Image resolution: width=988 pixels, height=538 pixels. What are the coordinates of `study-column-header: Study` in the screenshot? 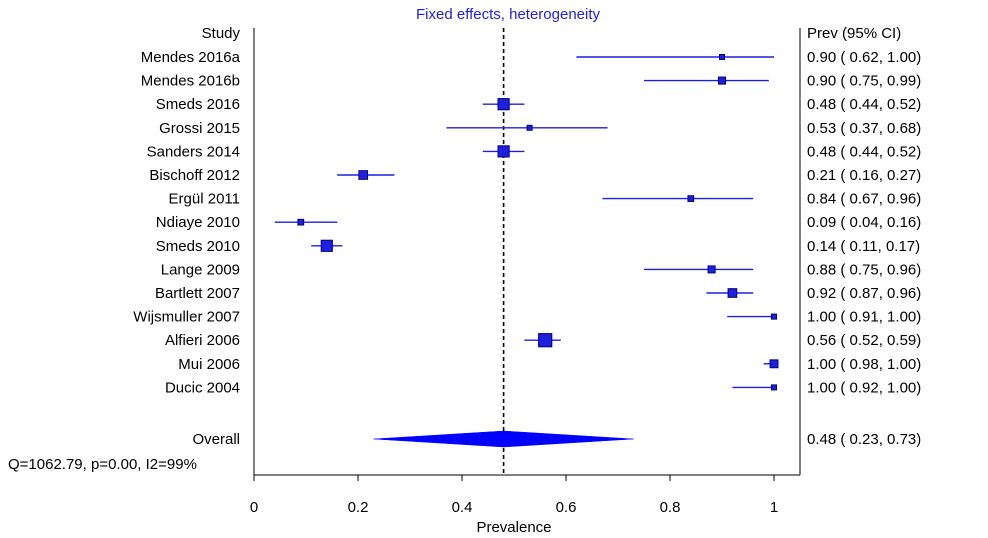 It's located at (221, 33).